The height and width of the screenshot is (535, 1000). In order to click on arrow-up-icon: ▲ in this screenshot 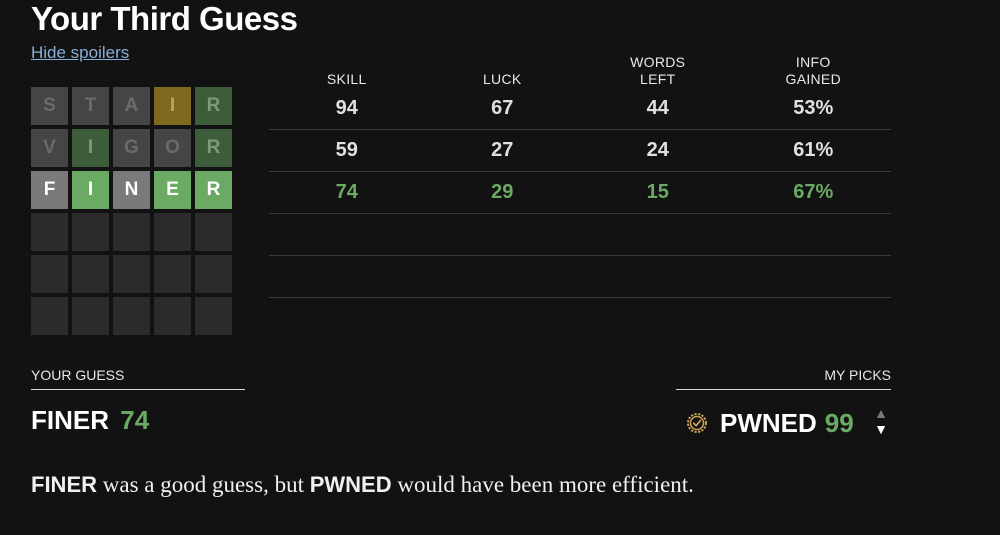, I will do `click(881, 413)`.